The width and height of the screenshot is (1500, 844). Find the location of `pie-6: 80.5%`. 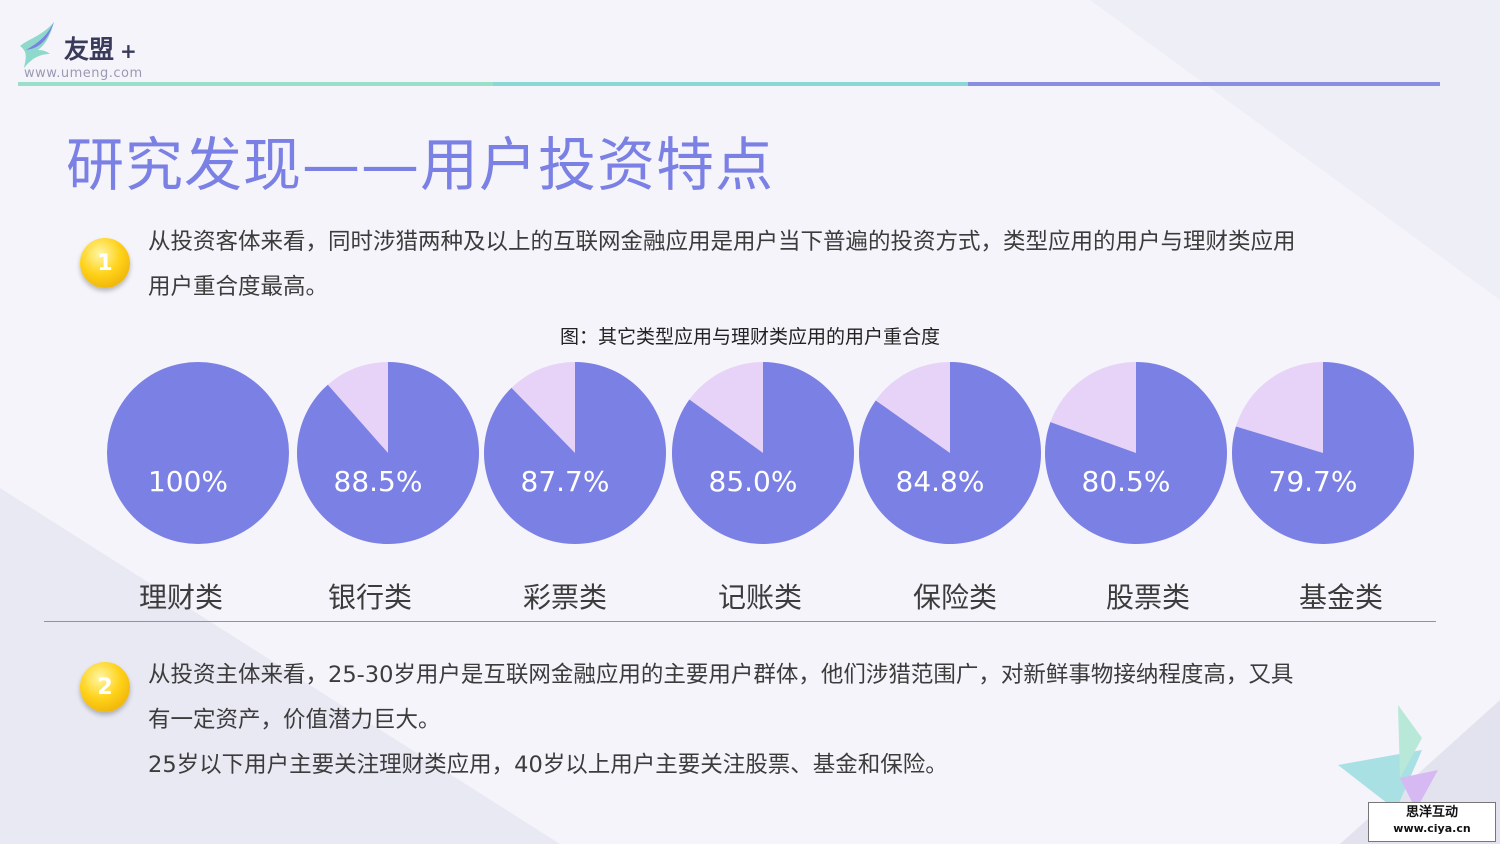

pie-6: 80.5% is located at coordinates (1136, 453).